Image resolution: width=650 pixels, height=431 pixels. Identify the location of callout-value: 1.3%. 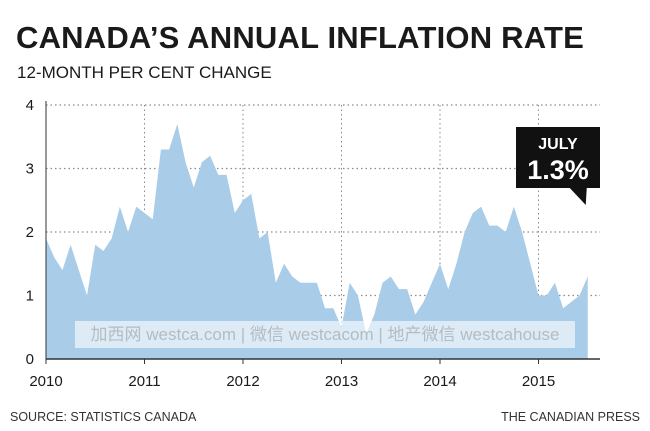
(558, 170).